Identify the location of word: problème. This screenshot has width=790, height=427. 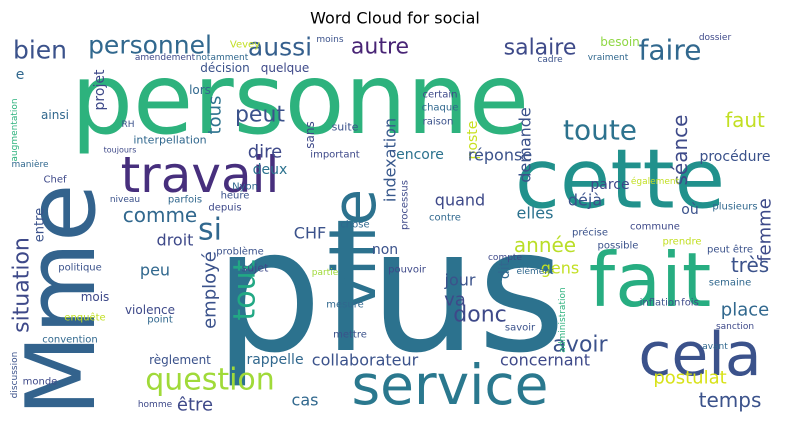
(240, 252).